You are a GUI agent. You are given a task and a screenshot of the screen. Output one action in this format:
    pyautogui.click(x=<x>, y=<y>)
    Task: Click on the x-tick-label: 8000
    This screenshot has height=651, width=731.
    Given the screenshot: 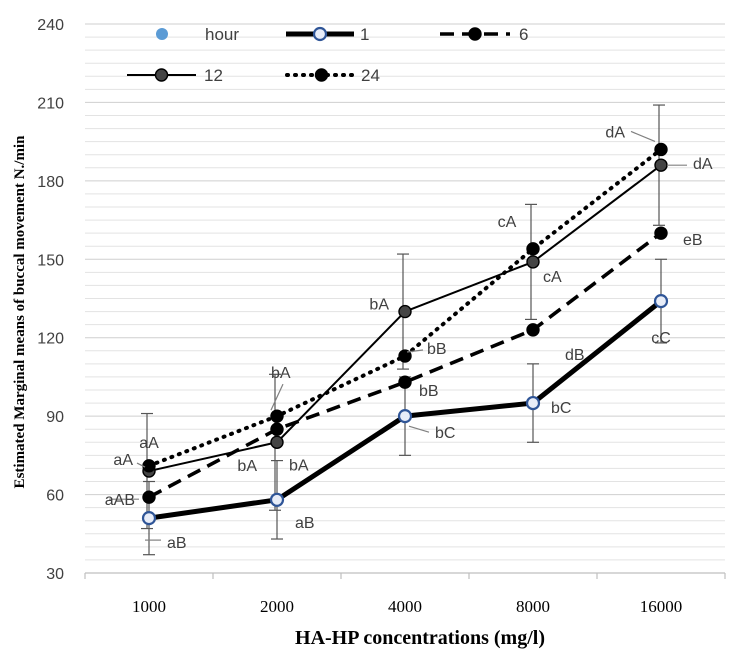 What is the action you would take?
    pyautogui.click(x=533, y=606)
    